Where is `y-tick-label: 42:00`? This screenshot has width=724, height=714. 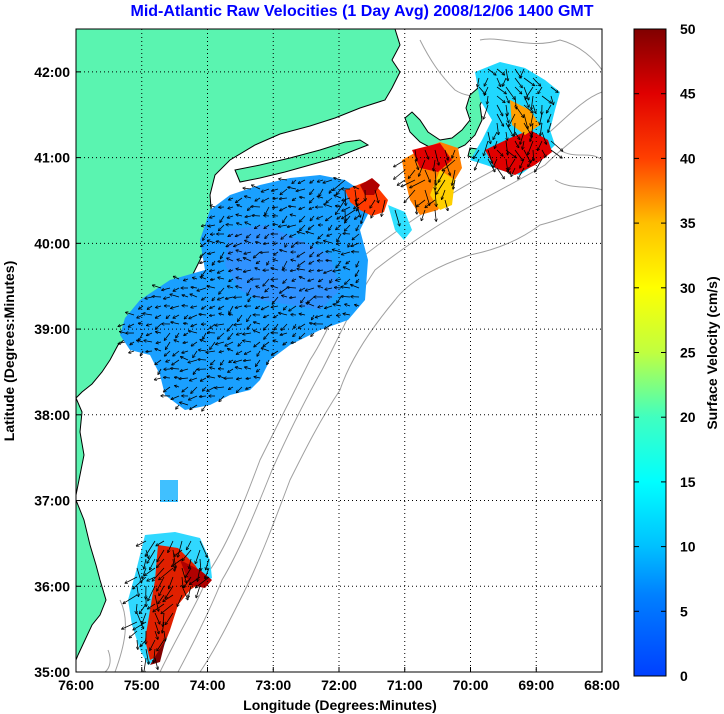 y-tick-label: 42:00 is located at coordinates (52, 72).